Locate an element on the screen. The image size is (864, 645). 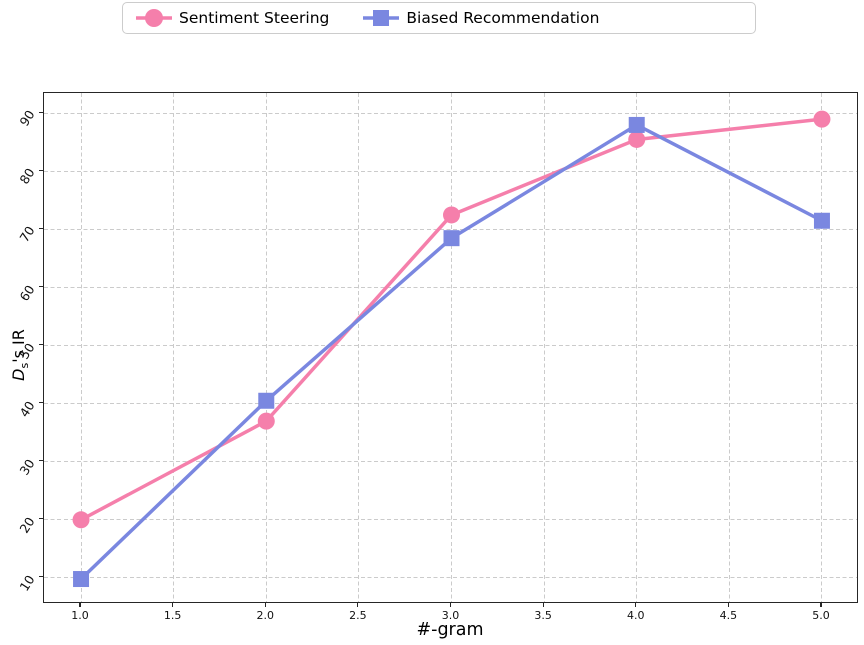
legend-label: Sentiment Steering is located at coordinates (254, 18).